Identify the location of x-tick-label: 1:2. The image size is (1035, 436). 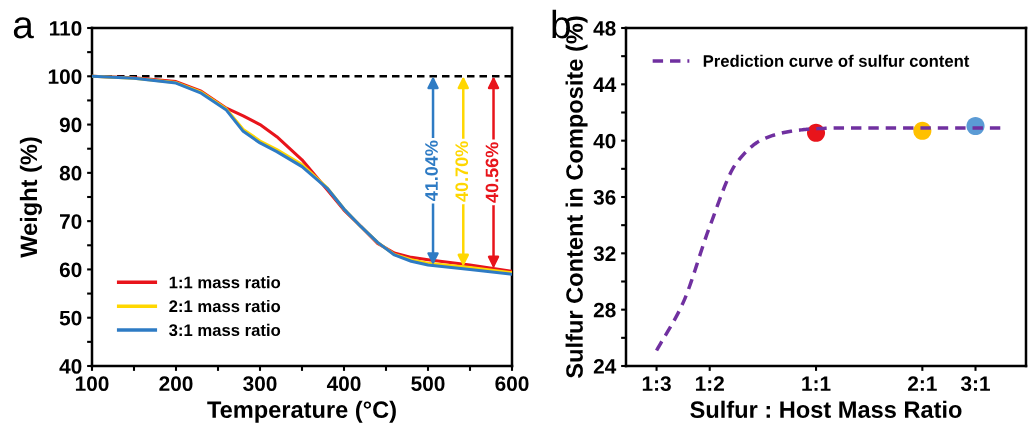
(709, 383).